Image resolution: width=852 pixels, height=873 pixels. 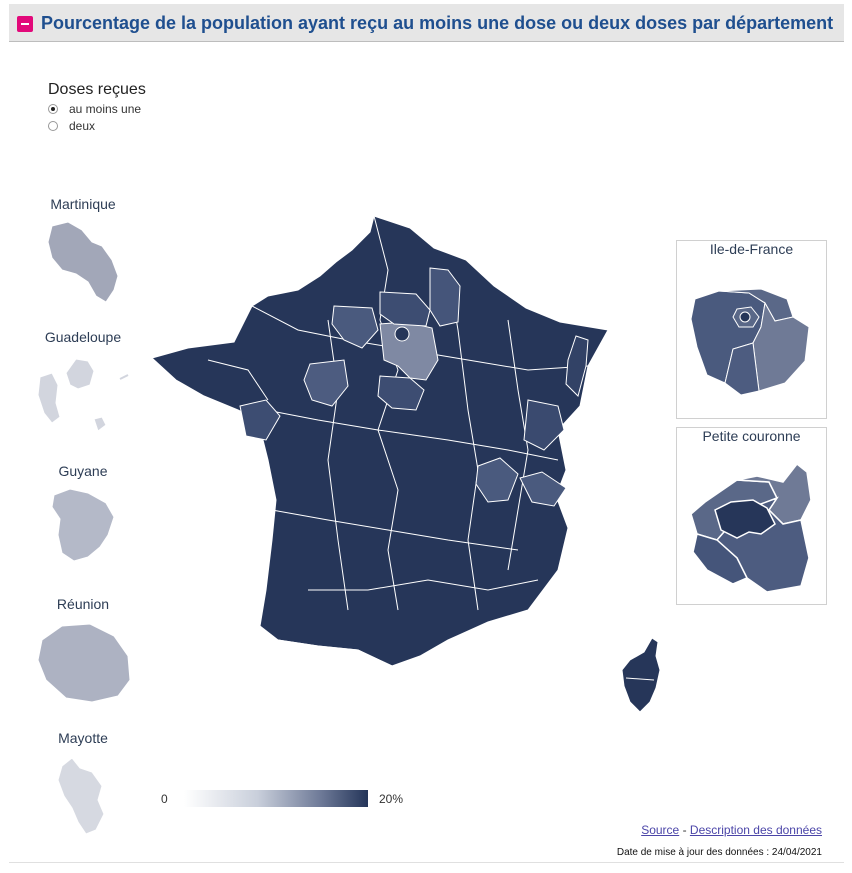 I want to click on guadeloupe-map, so click(x=82, y=397).